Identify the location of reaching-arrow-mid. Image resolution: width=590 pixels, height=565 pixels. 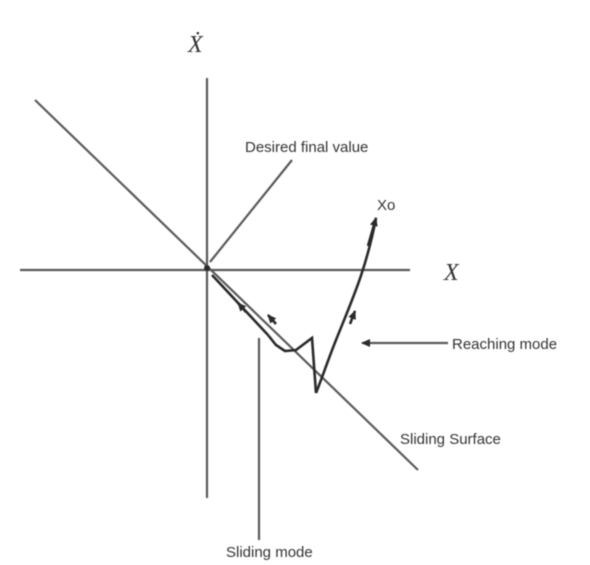
(352, 317).